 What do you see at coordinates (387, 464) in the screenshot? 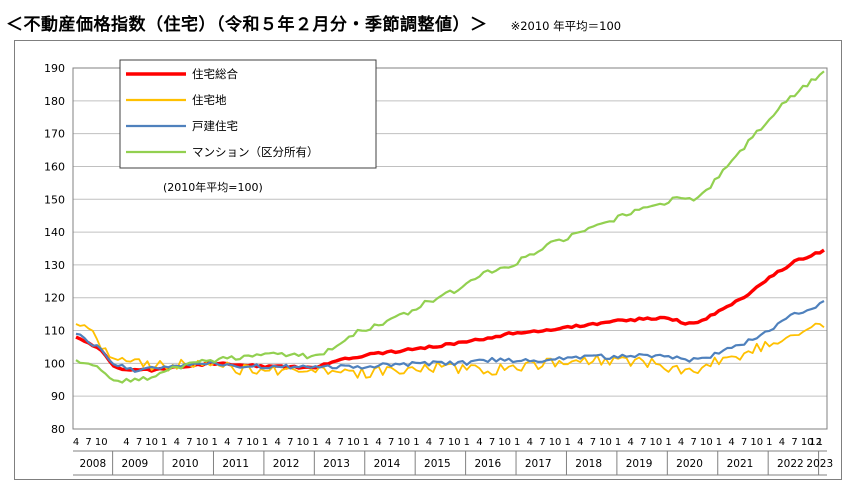
I see `x-year-label: 2014` at bounding box center [387, 464].